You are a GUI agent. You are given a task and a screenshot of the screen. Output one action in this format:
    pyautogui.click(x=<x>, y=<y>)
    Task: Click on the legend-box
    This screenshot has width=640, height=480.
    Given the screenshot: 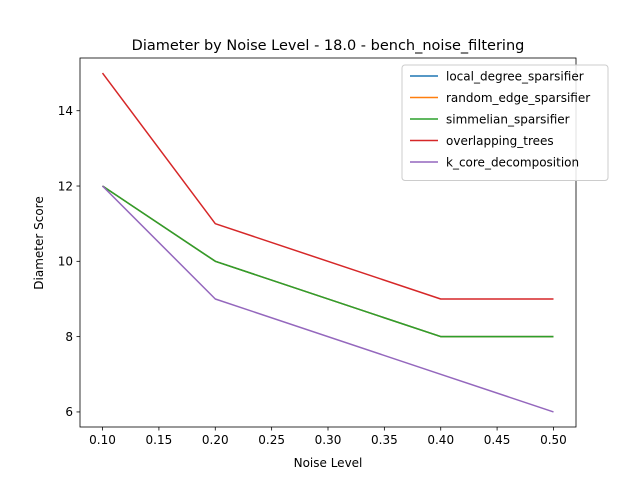 What is the action you would take?
    pyautogui.click(x=505, y=122)
    